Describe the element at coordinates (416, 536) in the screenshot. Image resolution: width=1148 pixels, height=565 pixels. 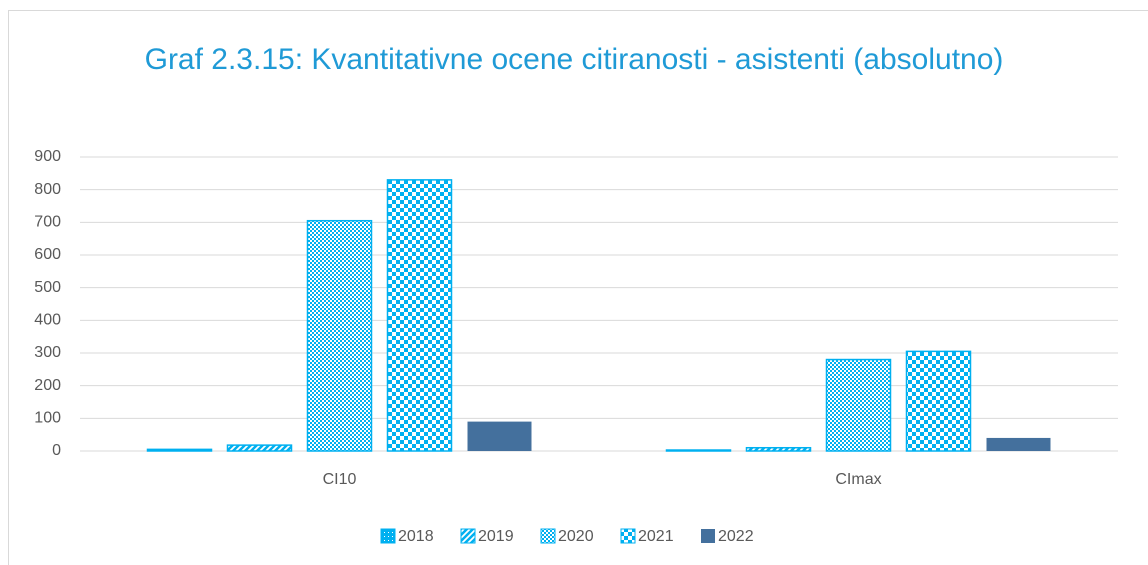
I see `legend-label: 2018` at that location.